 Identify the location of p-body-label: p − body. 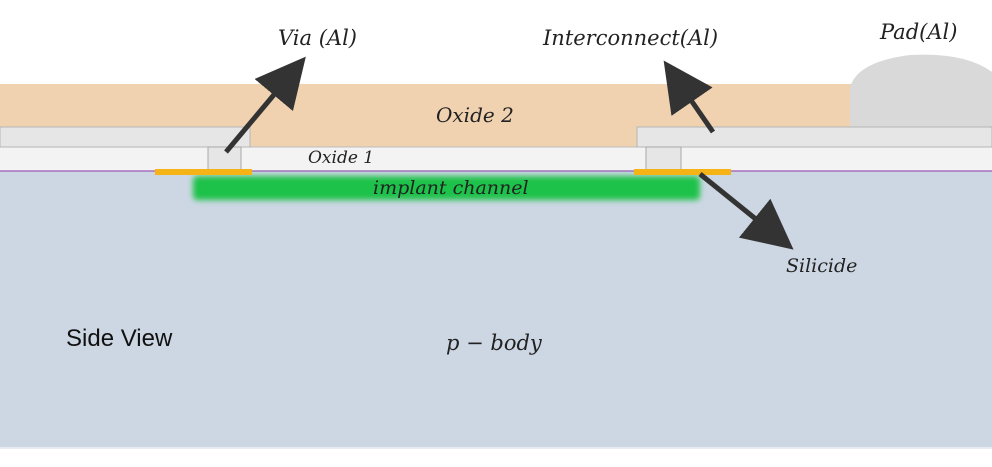
(494, 343).